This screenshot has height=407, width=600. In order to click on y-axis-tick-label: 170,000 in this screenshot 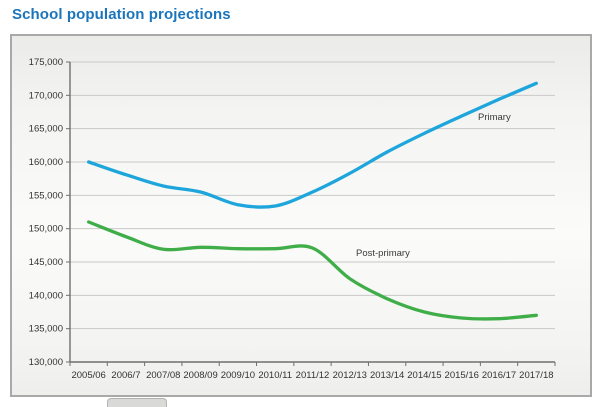, I will do `click(46, 95)`.